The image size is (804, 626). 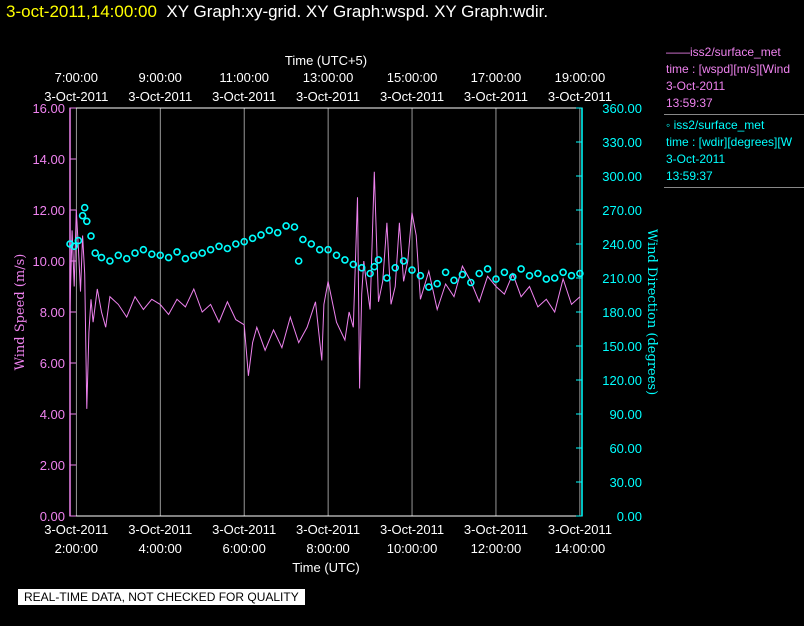 What do you see at coordinates (48, 108) in the screenshot?
I see `y-left-tick-label: 16.00` at bounding box center [48, 108].